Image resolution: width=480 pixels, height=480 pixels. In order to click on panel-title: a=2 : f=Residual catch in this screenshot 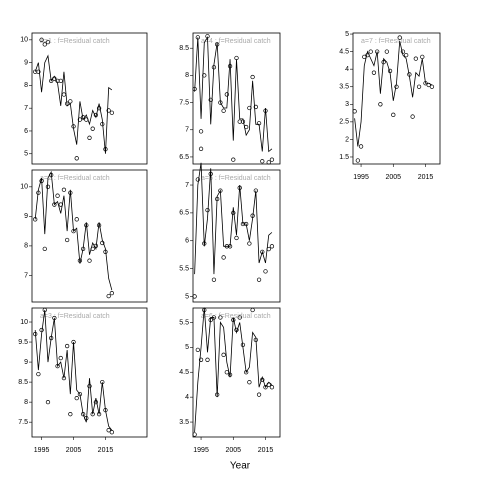, I will do `click(75, 178)`.